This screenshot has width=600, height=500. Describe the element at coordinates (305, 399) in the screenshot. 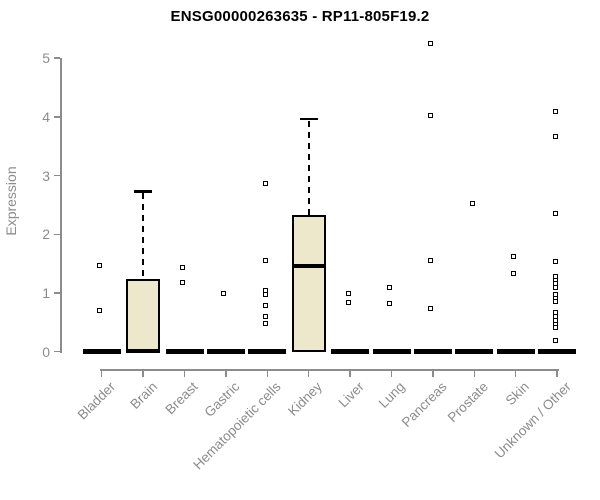

I see `x-tick-label: Kidney` at that location.